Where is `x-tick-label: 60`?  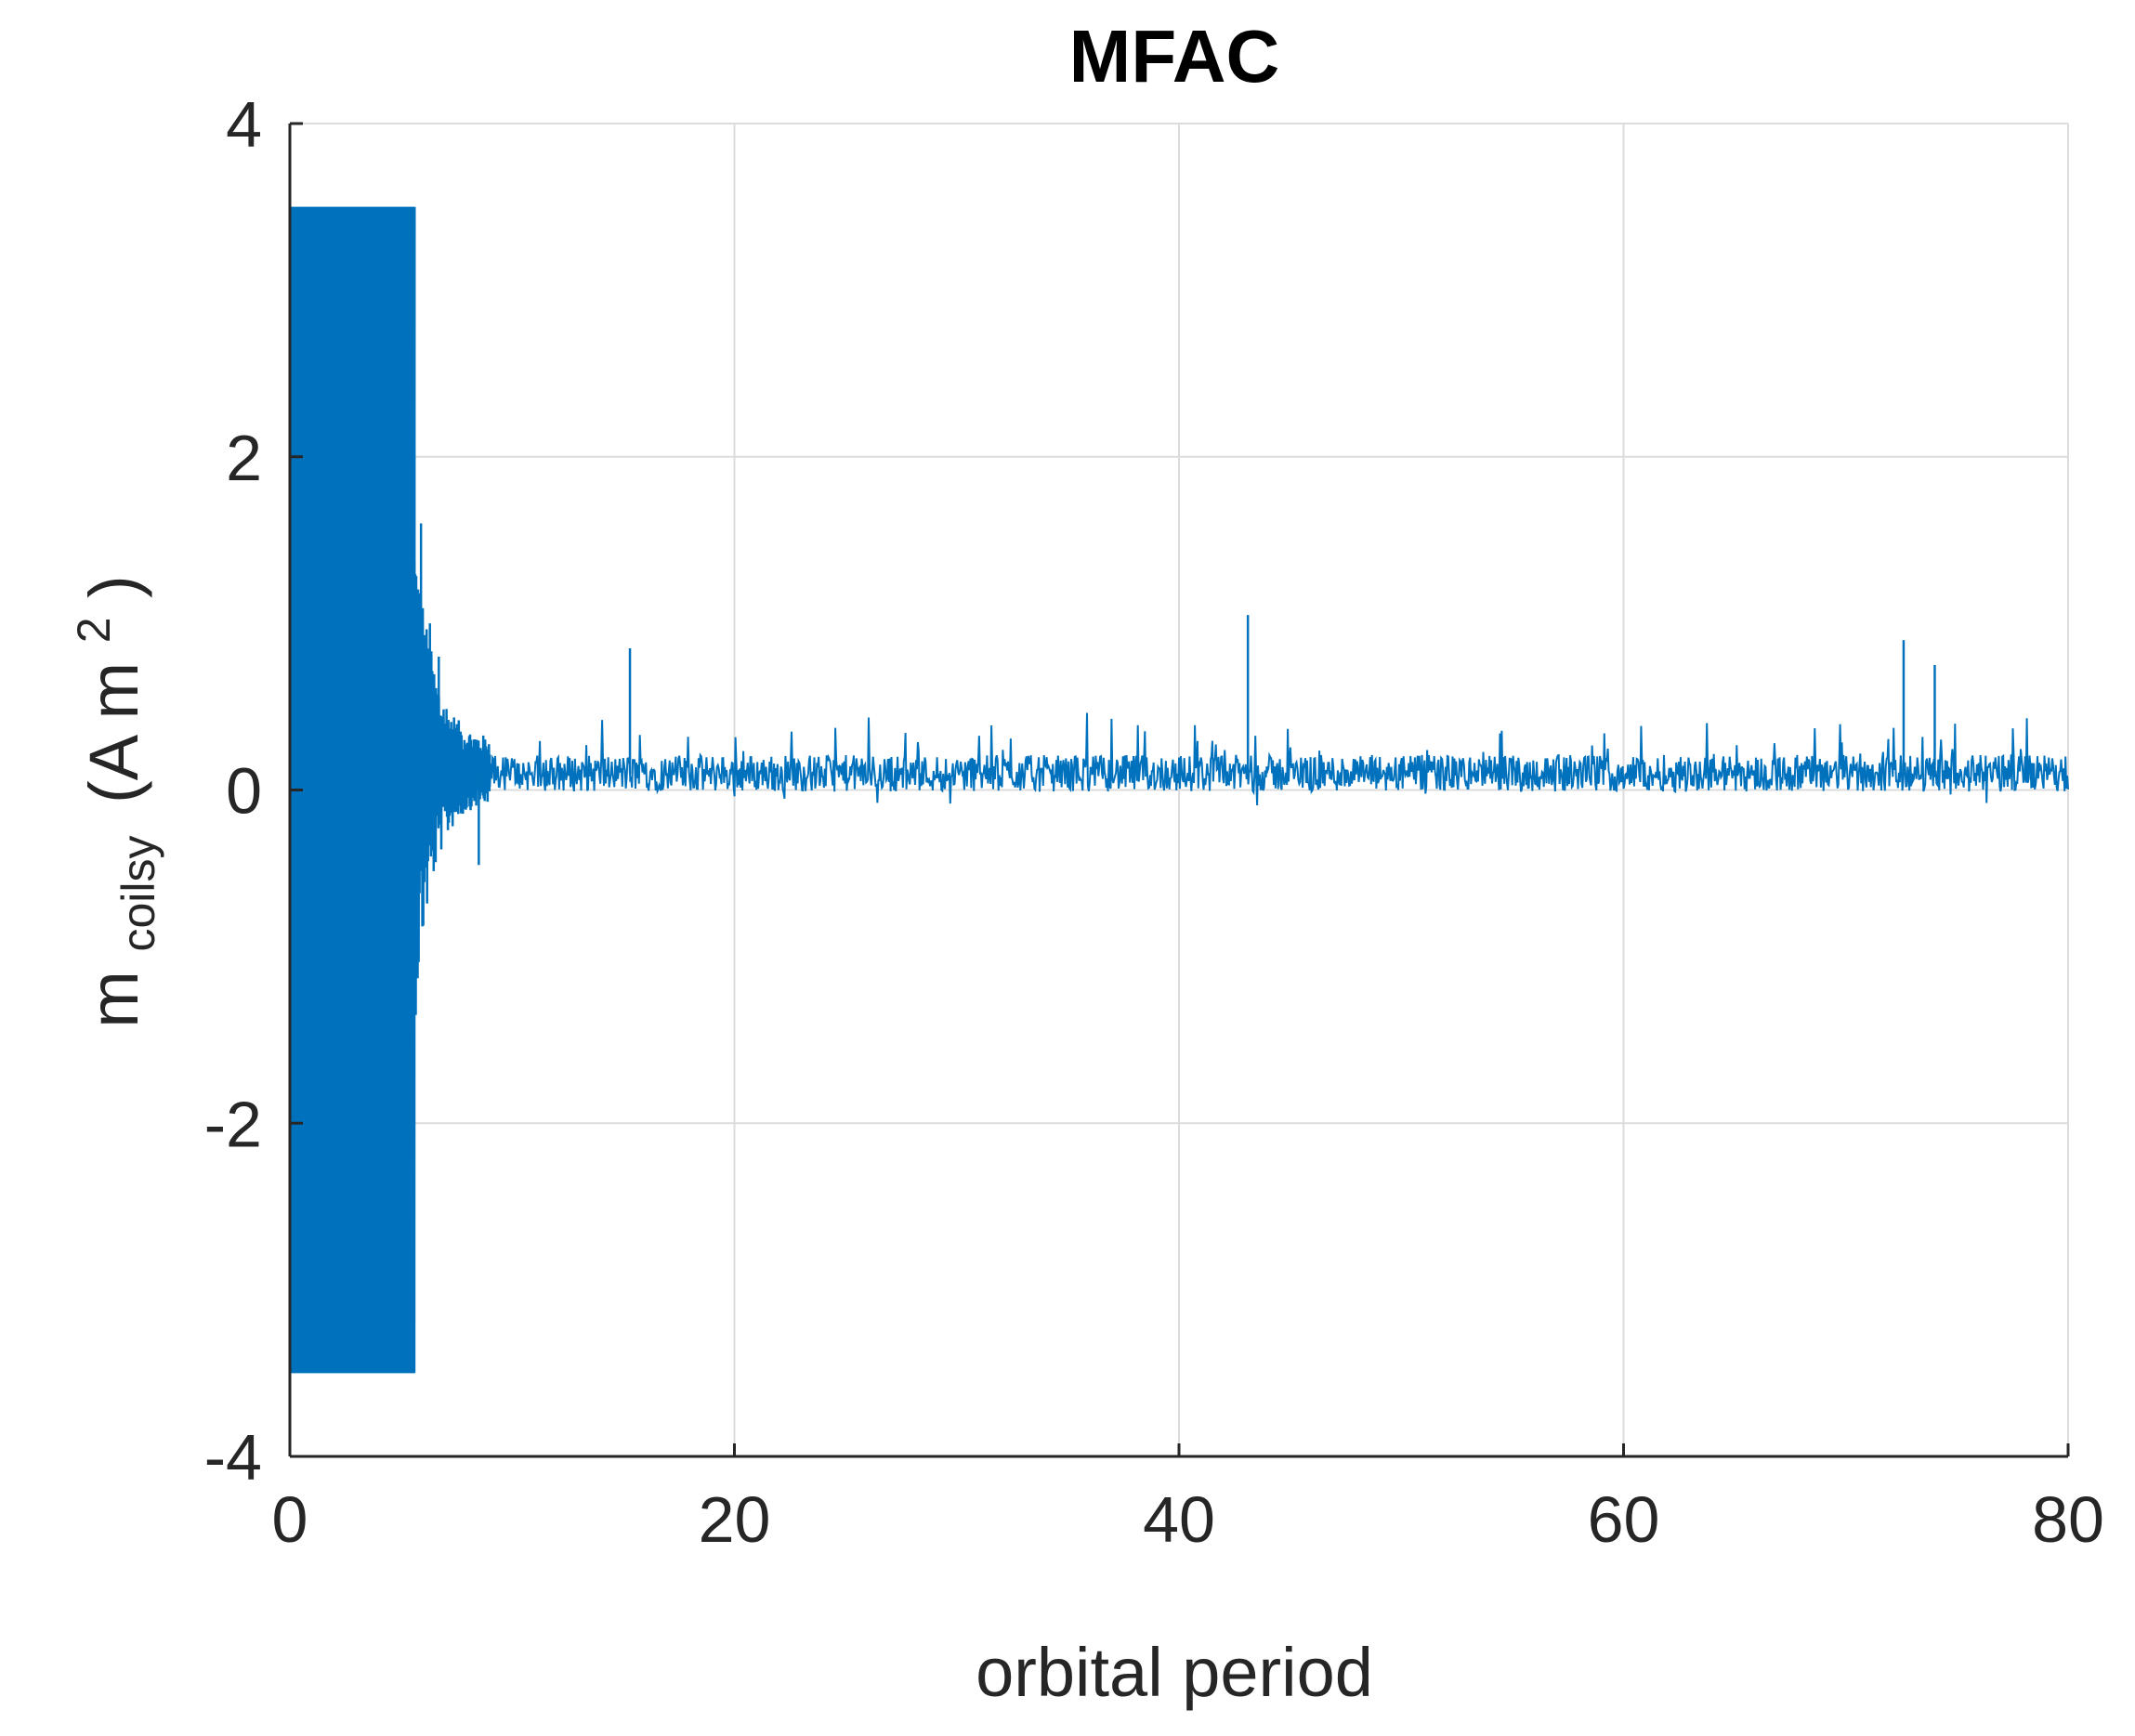
x-tick-label: 60 is located at coordinates (1624, 1519).